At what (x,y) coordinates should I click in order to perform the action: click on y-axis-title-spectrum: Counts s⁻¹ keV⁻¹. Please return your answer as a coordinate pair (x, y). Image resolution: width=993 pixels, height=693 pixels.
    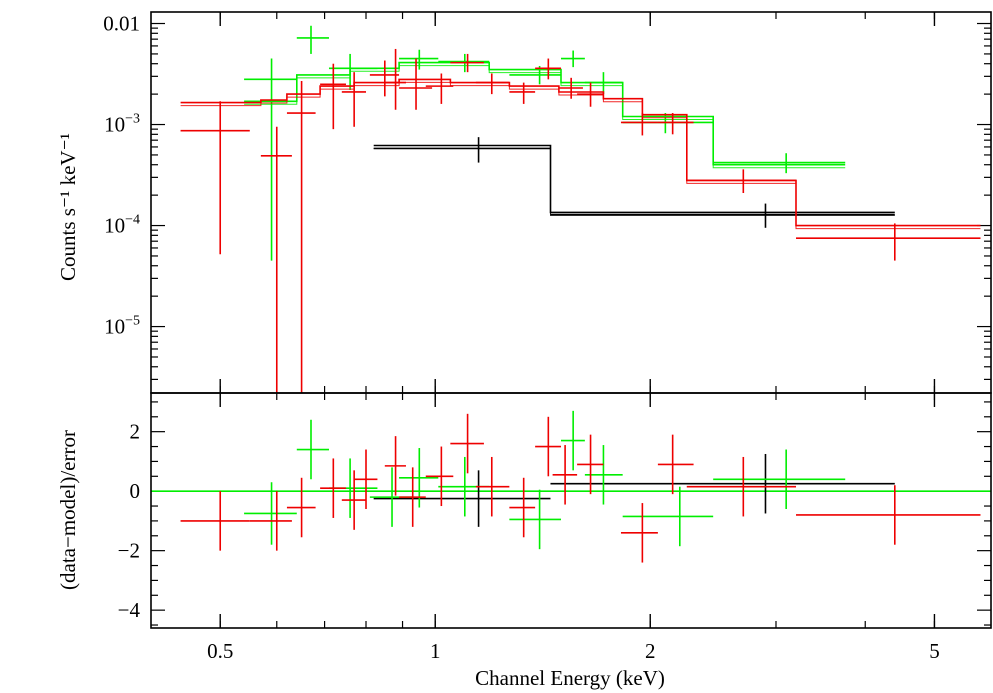
    Looking at the image, I should click on (68, 207).